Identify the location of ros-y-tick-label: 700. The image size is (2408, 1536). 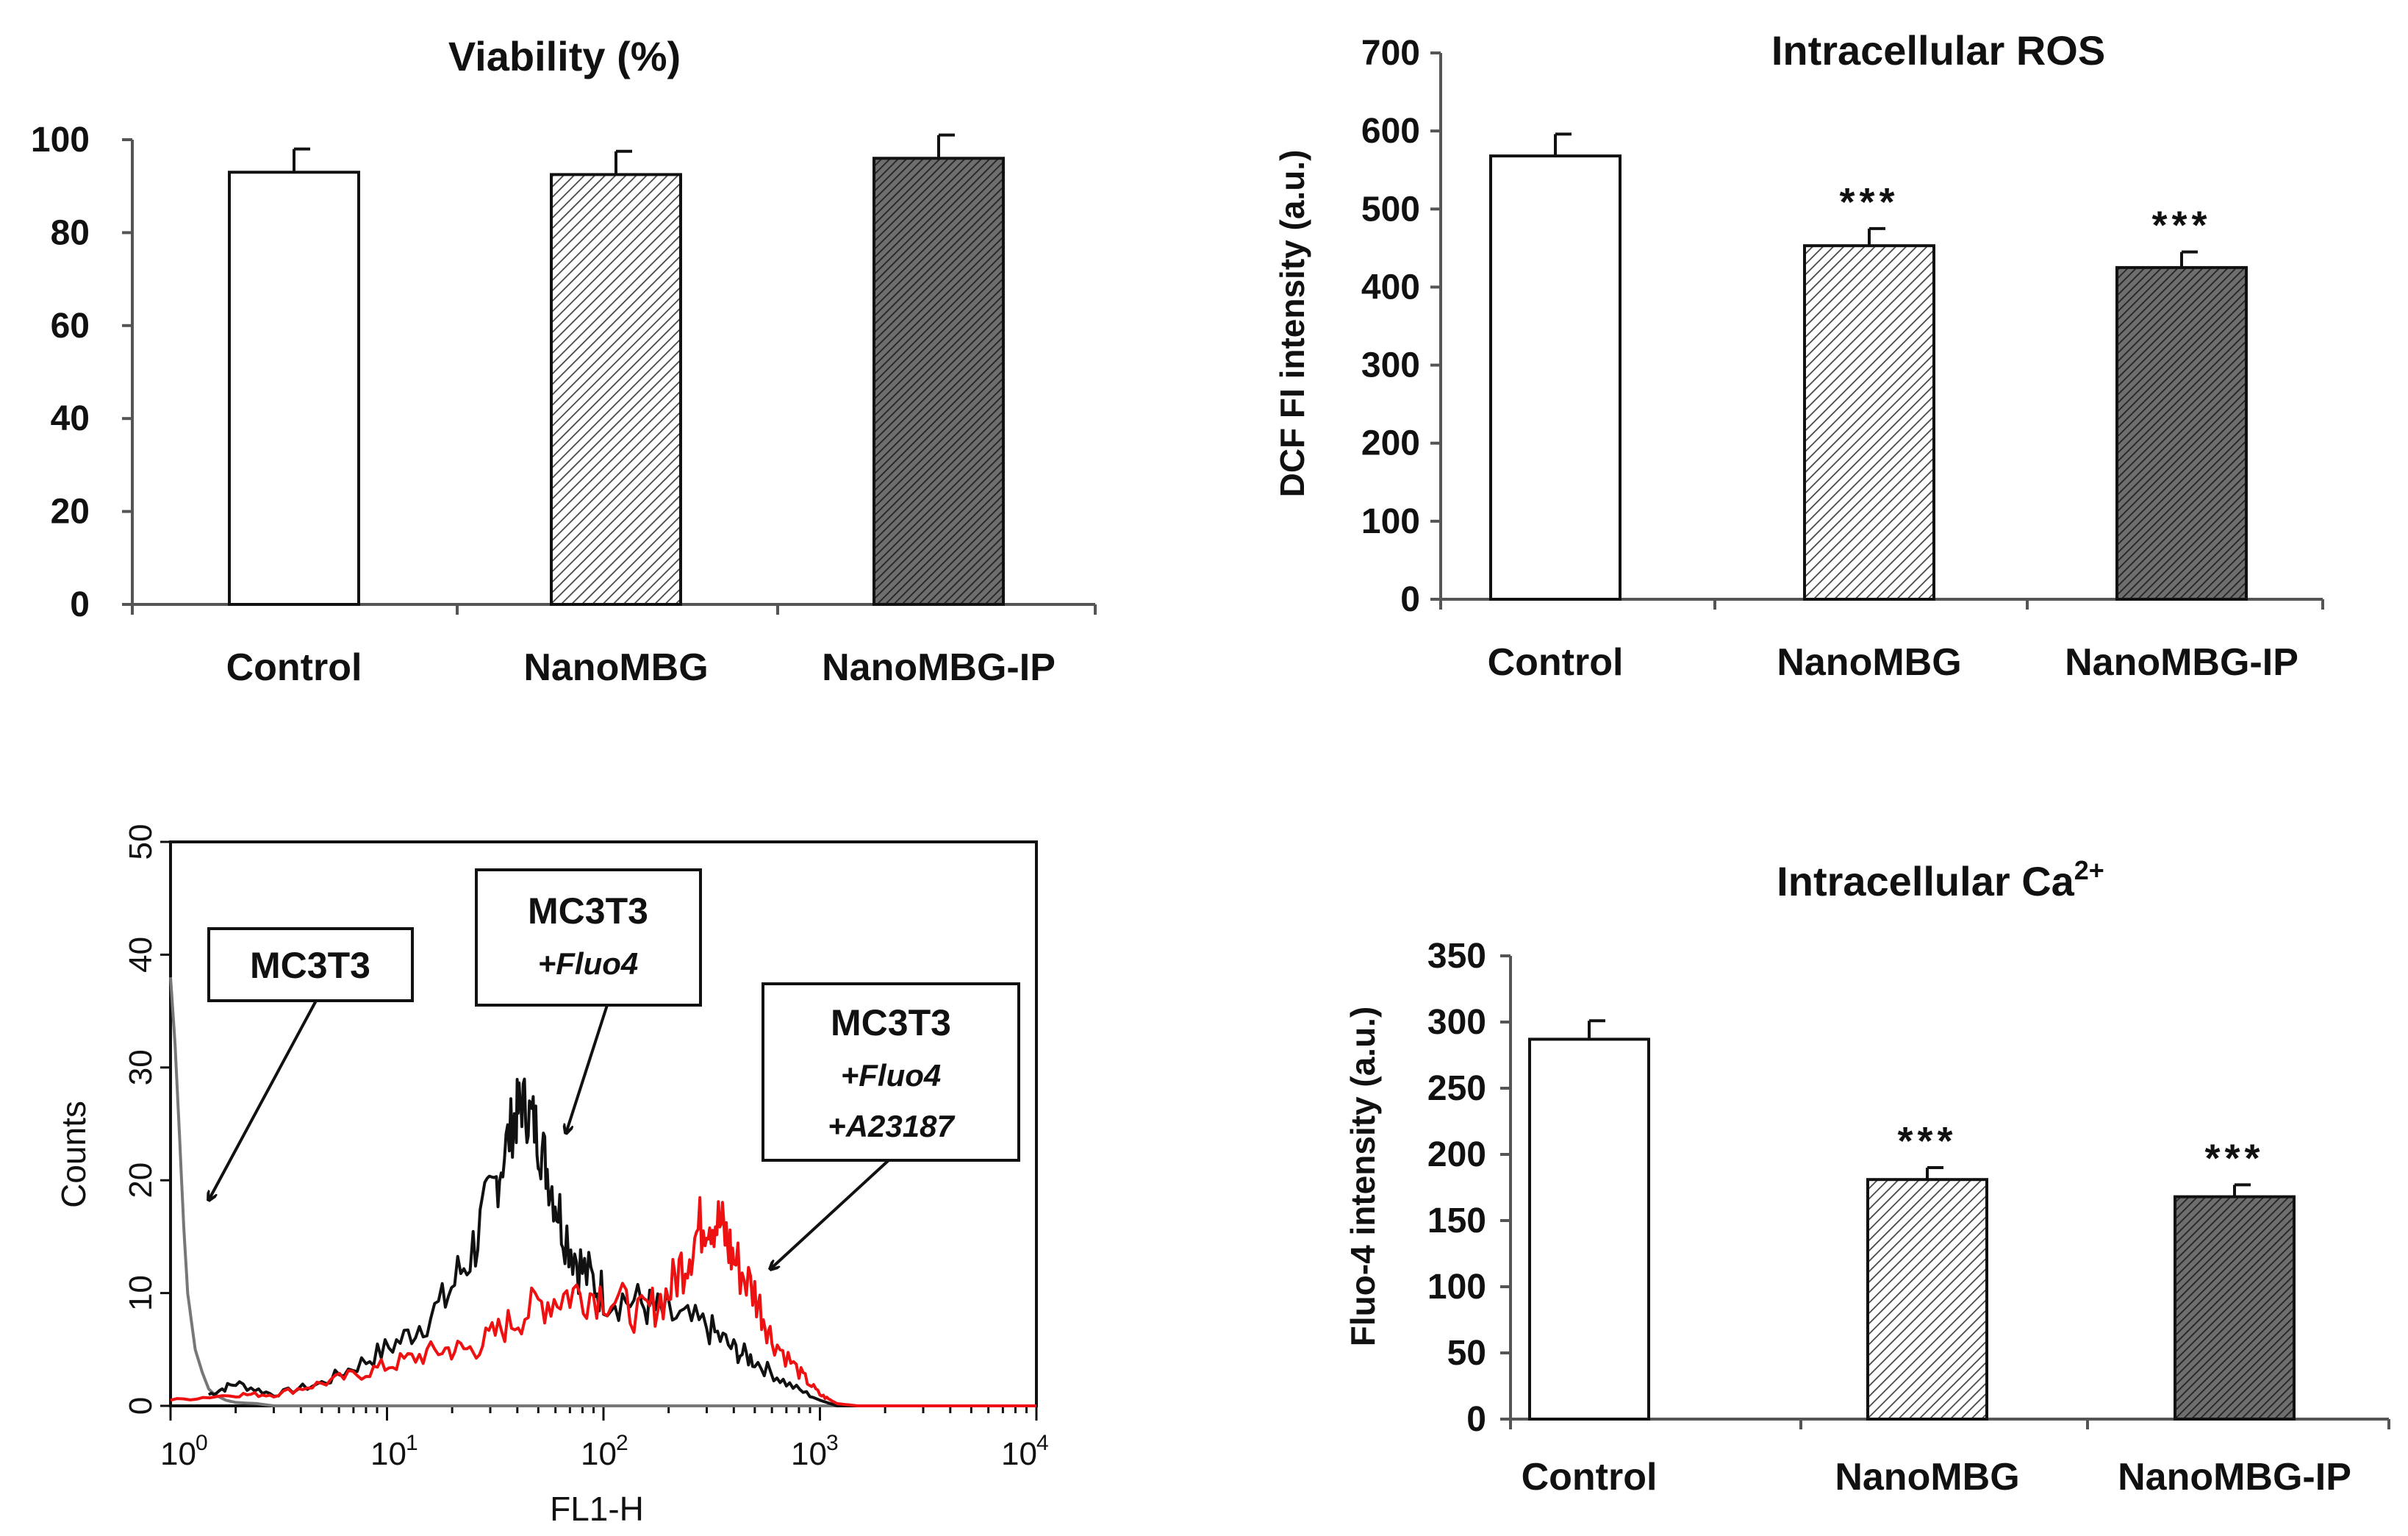
(1390, 53).